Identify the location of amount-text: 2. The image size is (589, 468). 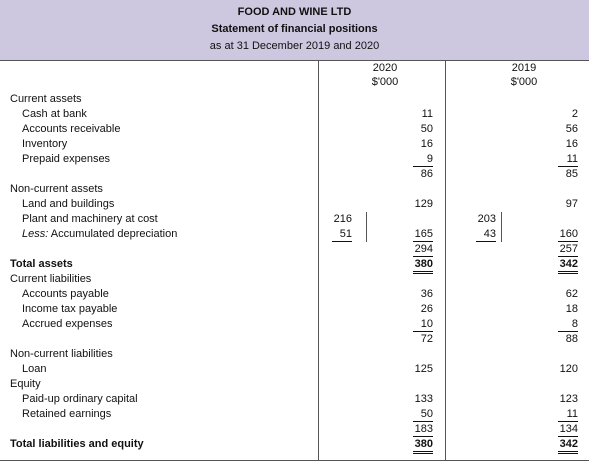
(574, 114).